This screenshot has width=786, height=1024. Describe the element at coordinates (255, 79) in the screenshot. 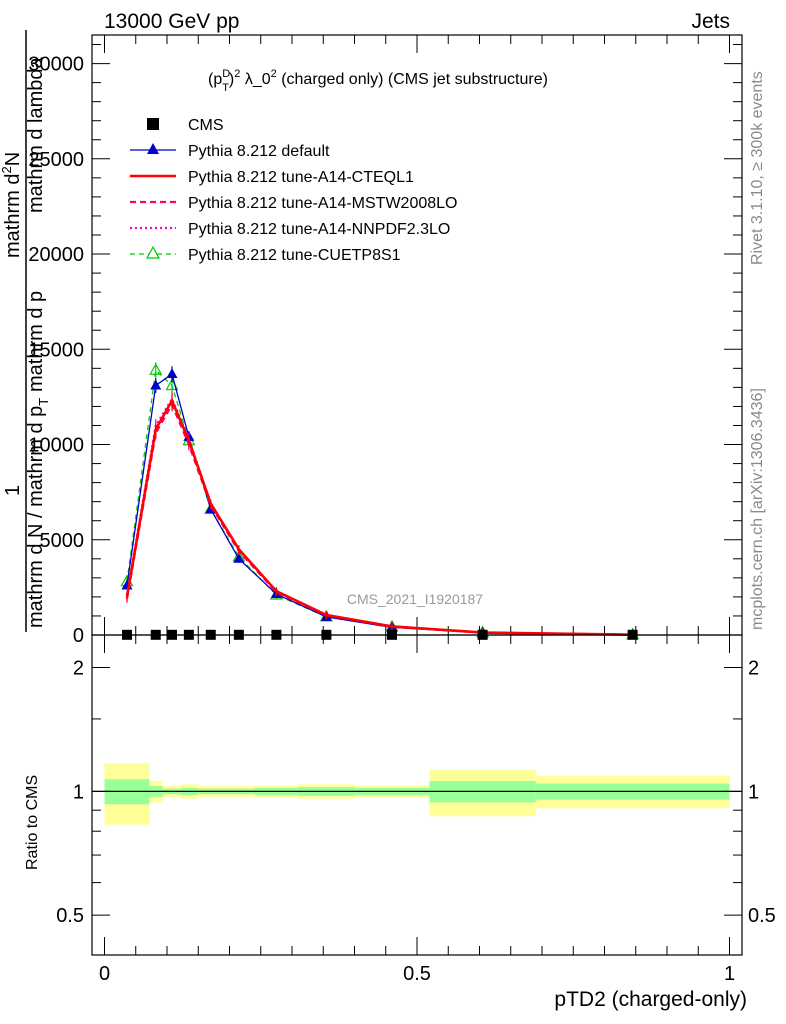

I see `plot-title-mid: λ_0` at that location.